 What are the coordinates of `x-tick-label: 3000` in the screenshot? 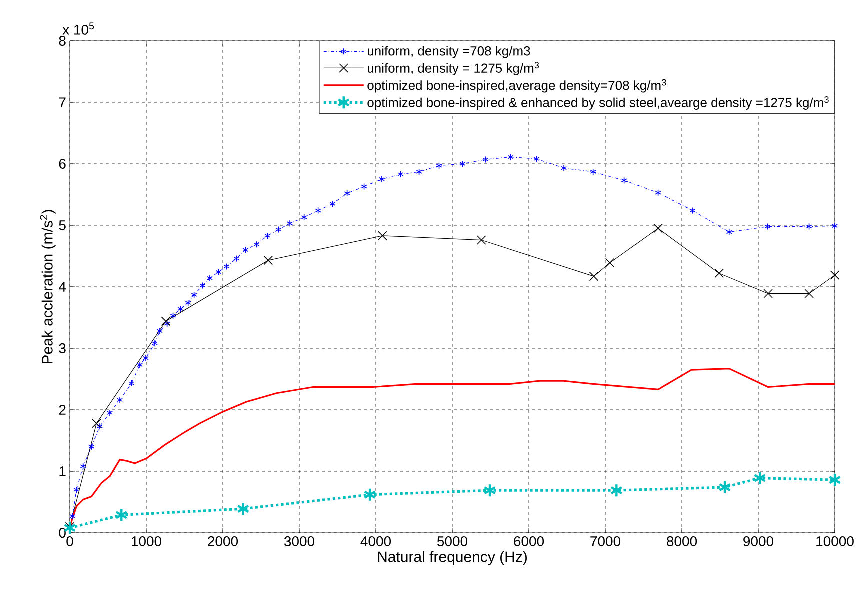 It's located at (299, 541).